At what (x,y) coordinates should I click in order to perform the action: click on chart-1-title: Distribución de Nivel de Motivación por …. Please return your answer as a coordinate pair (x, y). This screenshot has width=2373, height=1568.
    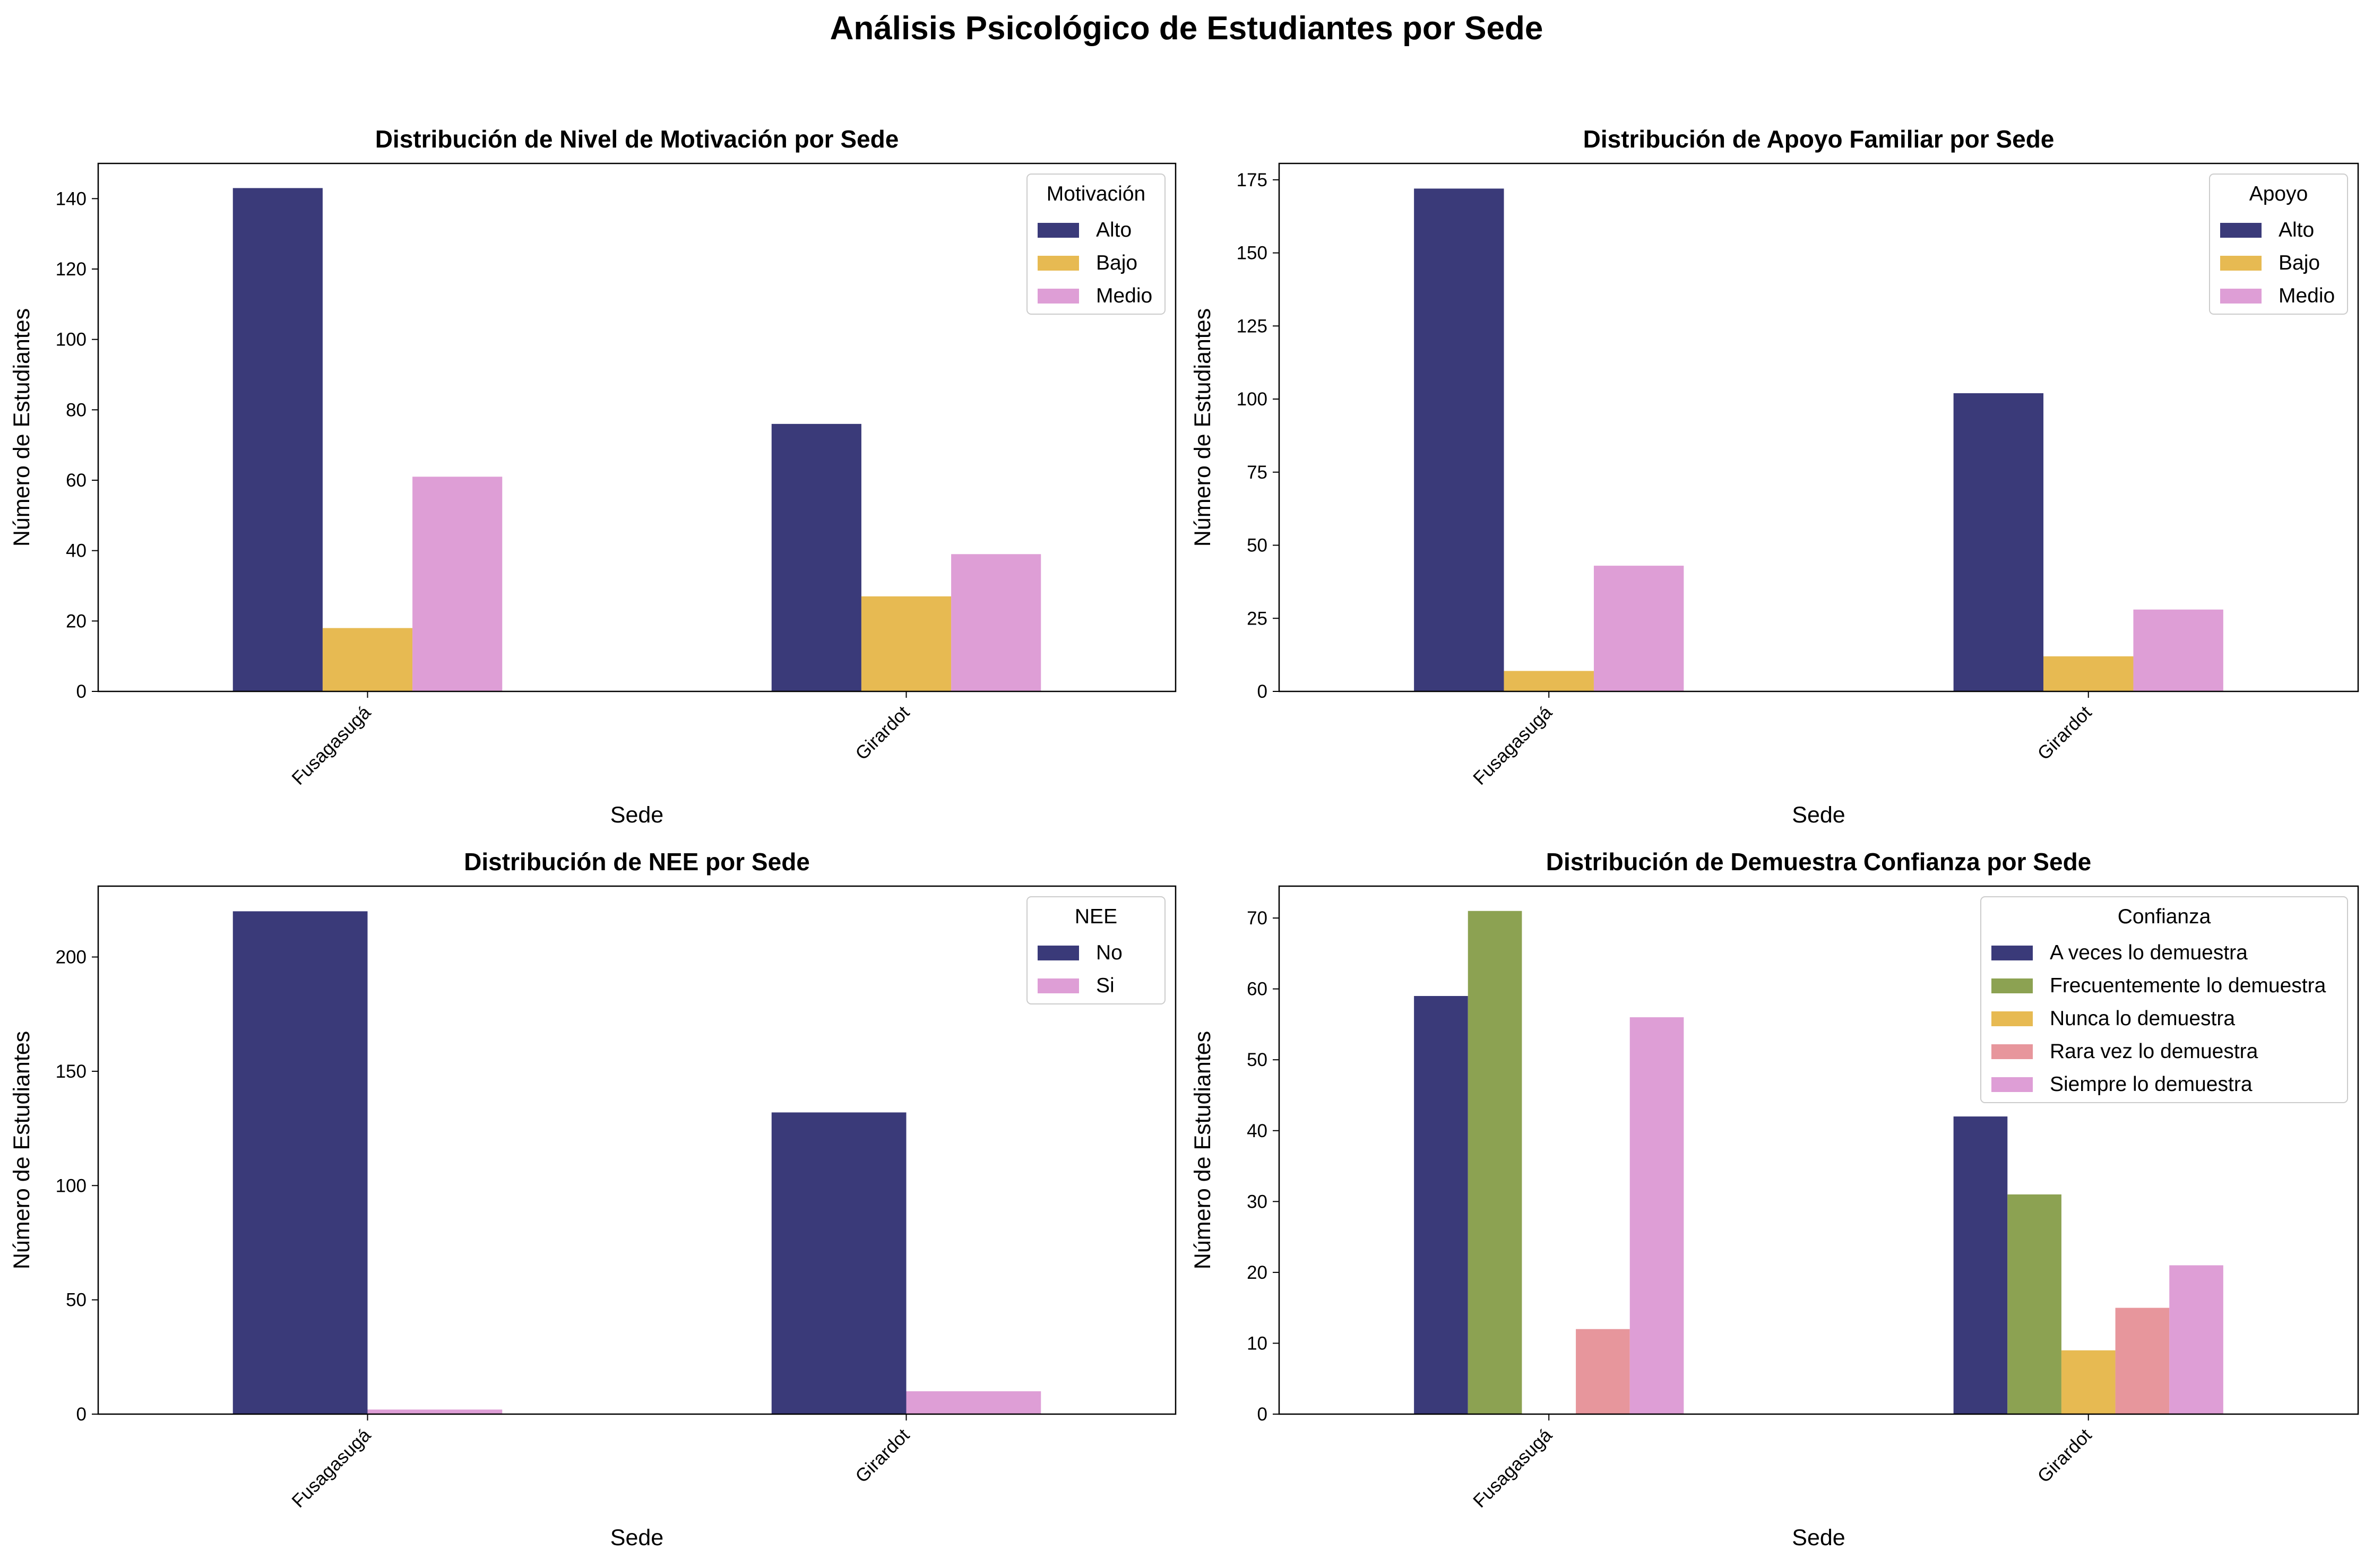
    Looking at the image, I should click on (637, 139).